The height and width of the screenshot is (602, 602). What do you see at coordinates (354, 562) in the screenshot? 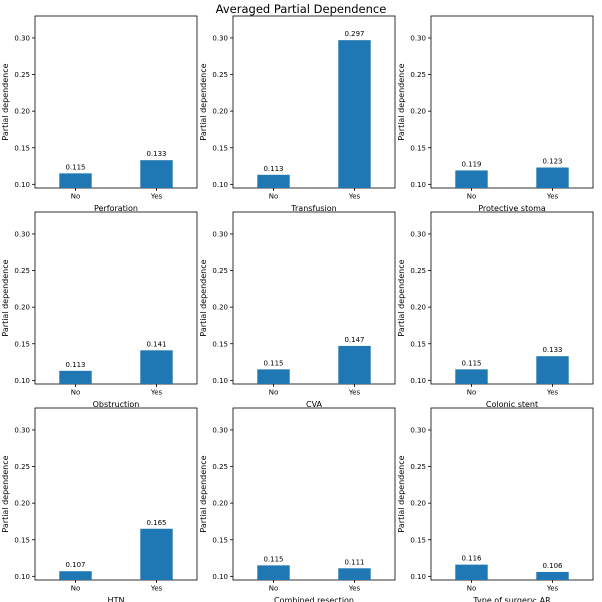
I see `bar-value-label: 0.111` at bounding box center [354, 562].